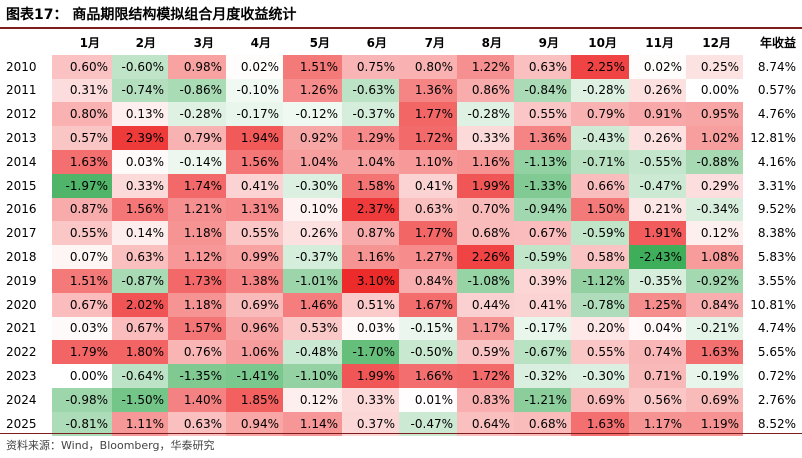  I want to click on return-cell: 1.50%, so click(600, 209).